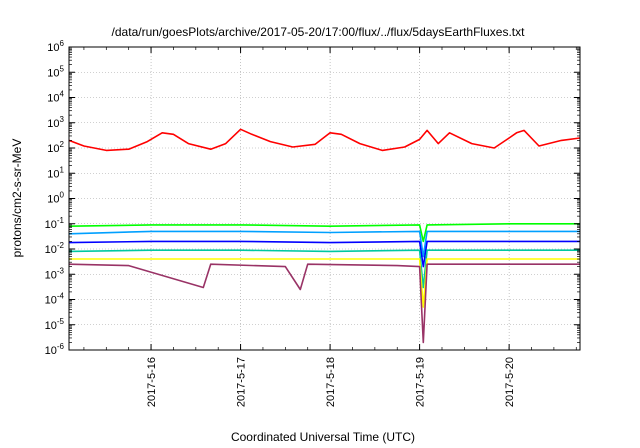 The width and height of the screenshot is (640, 448). What do you see at coordinates (55, 46) in the screenshot?
I see `y-tick-label: 10⁶` at bounding box center [55, 46].